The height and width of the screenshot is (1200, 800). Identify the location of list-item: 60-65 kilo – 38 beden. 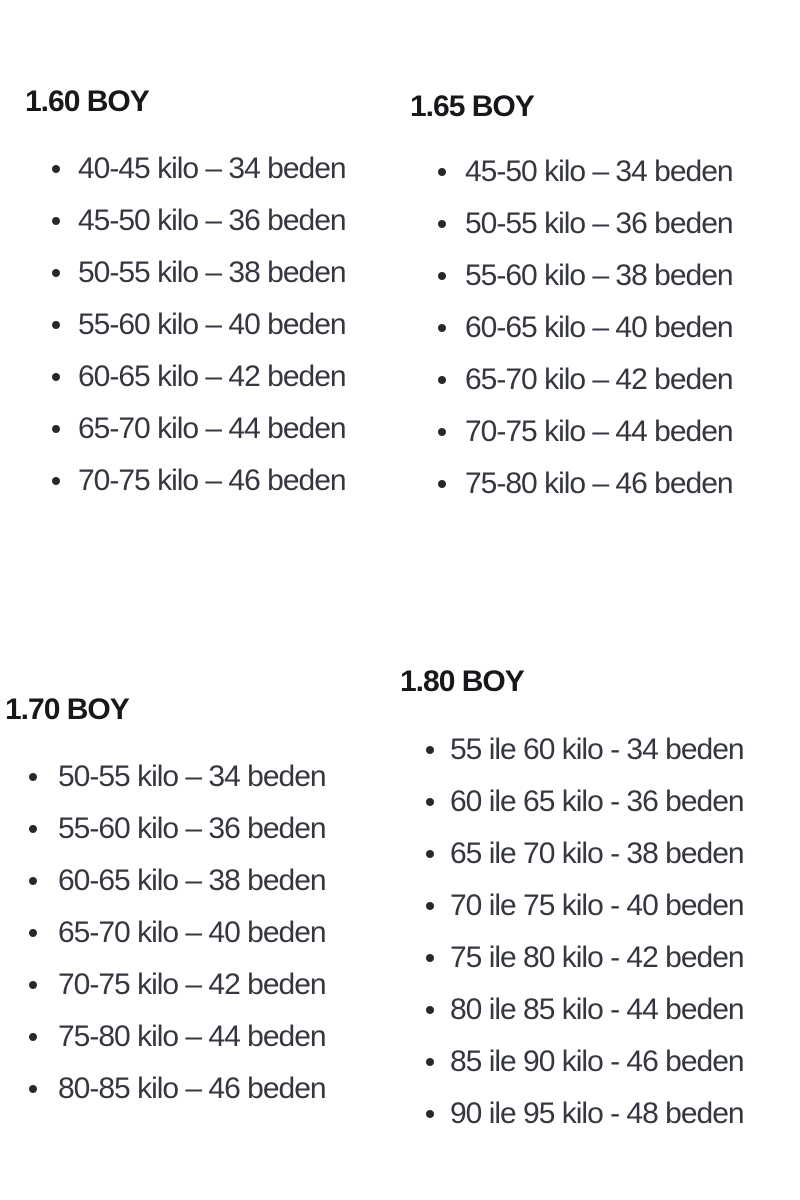
(166, 881).